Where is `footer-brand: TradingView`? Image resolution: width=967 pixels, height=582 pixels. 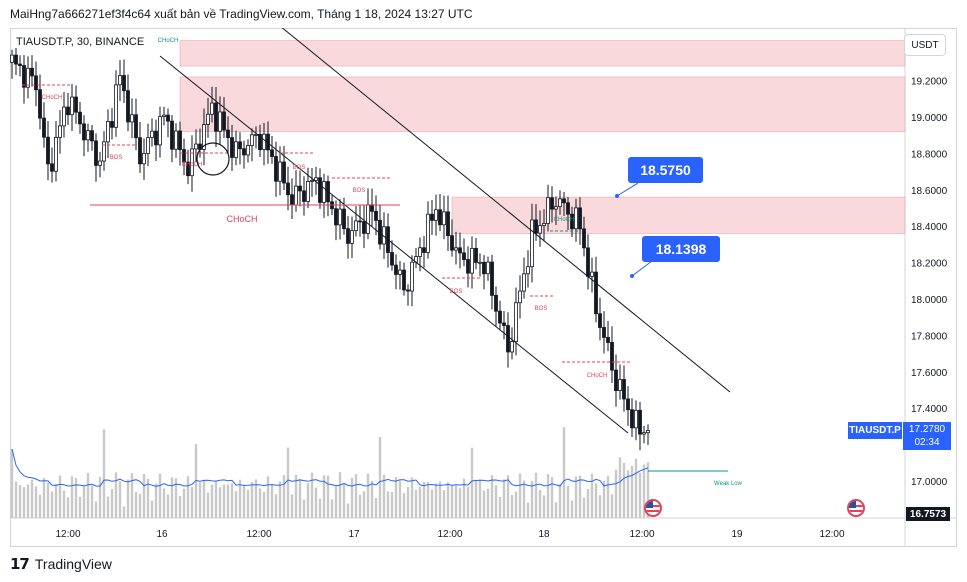
footer-brand: TradingView is located at coordinates (73, 564).